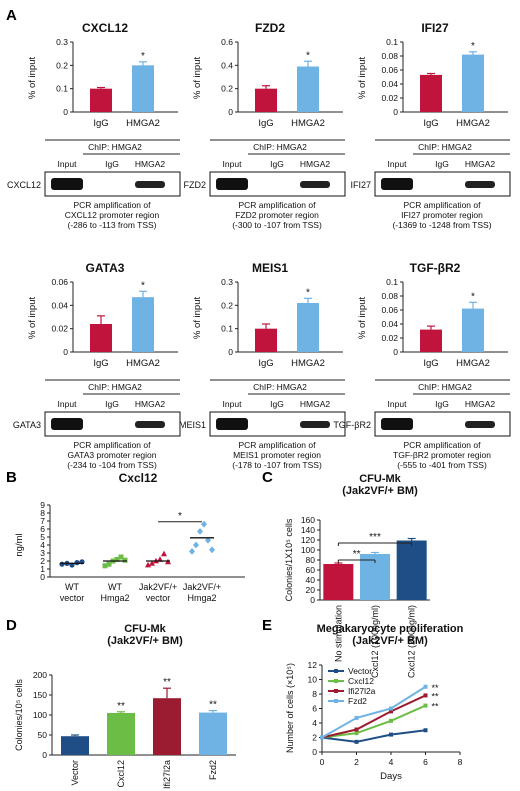 The height and width of the screenshot is (791, 520). I want to click on group-label-bottom: Hmga2, so click(114, 598).